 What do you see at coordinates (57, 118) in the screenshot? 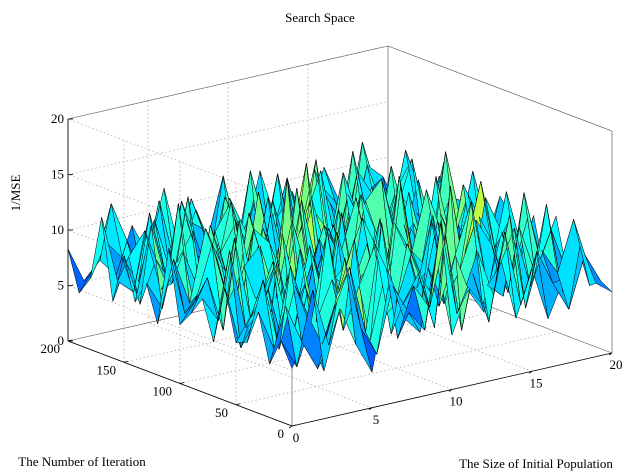
I see `z-tick-label: 20` at bounding box center [57, 118].